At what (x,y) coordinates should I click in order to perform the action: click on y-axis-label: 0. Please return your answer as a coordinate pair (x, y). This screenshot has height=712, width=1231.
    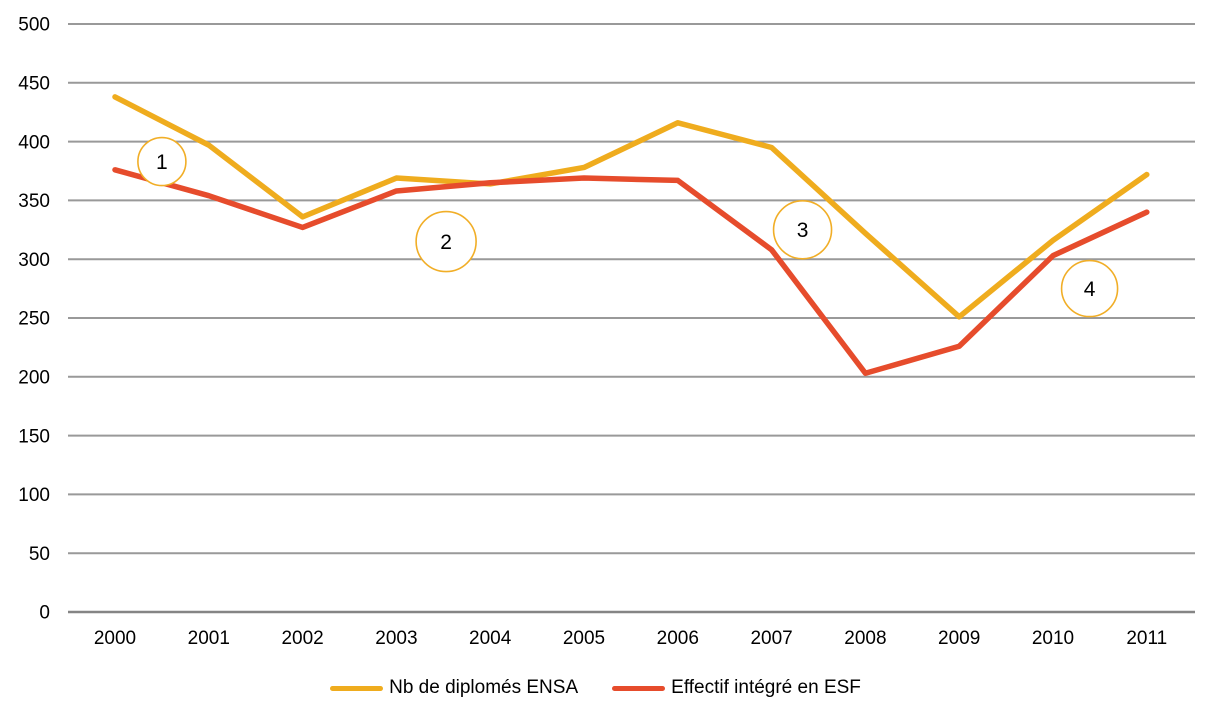
    Looking at the image, I should click on (44, 613).